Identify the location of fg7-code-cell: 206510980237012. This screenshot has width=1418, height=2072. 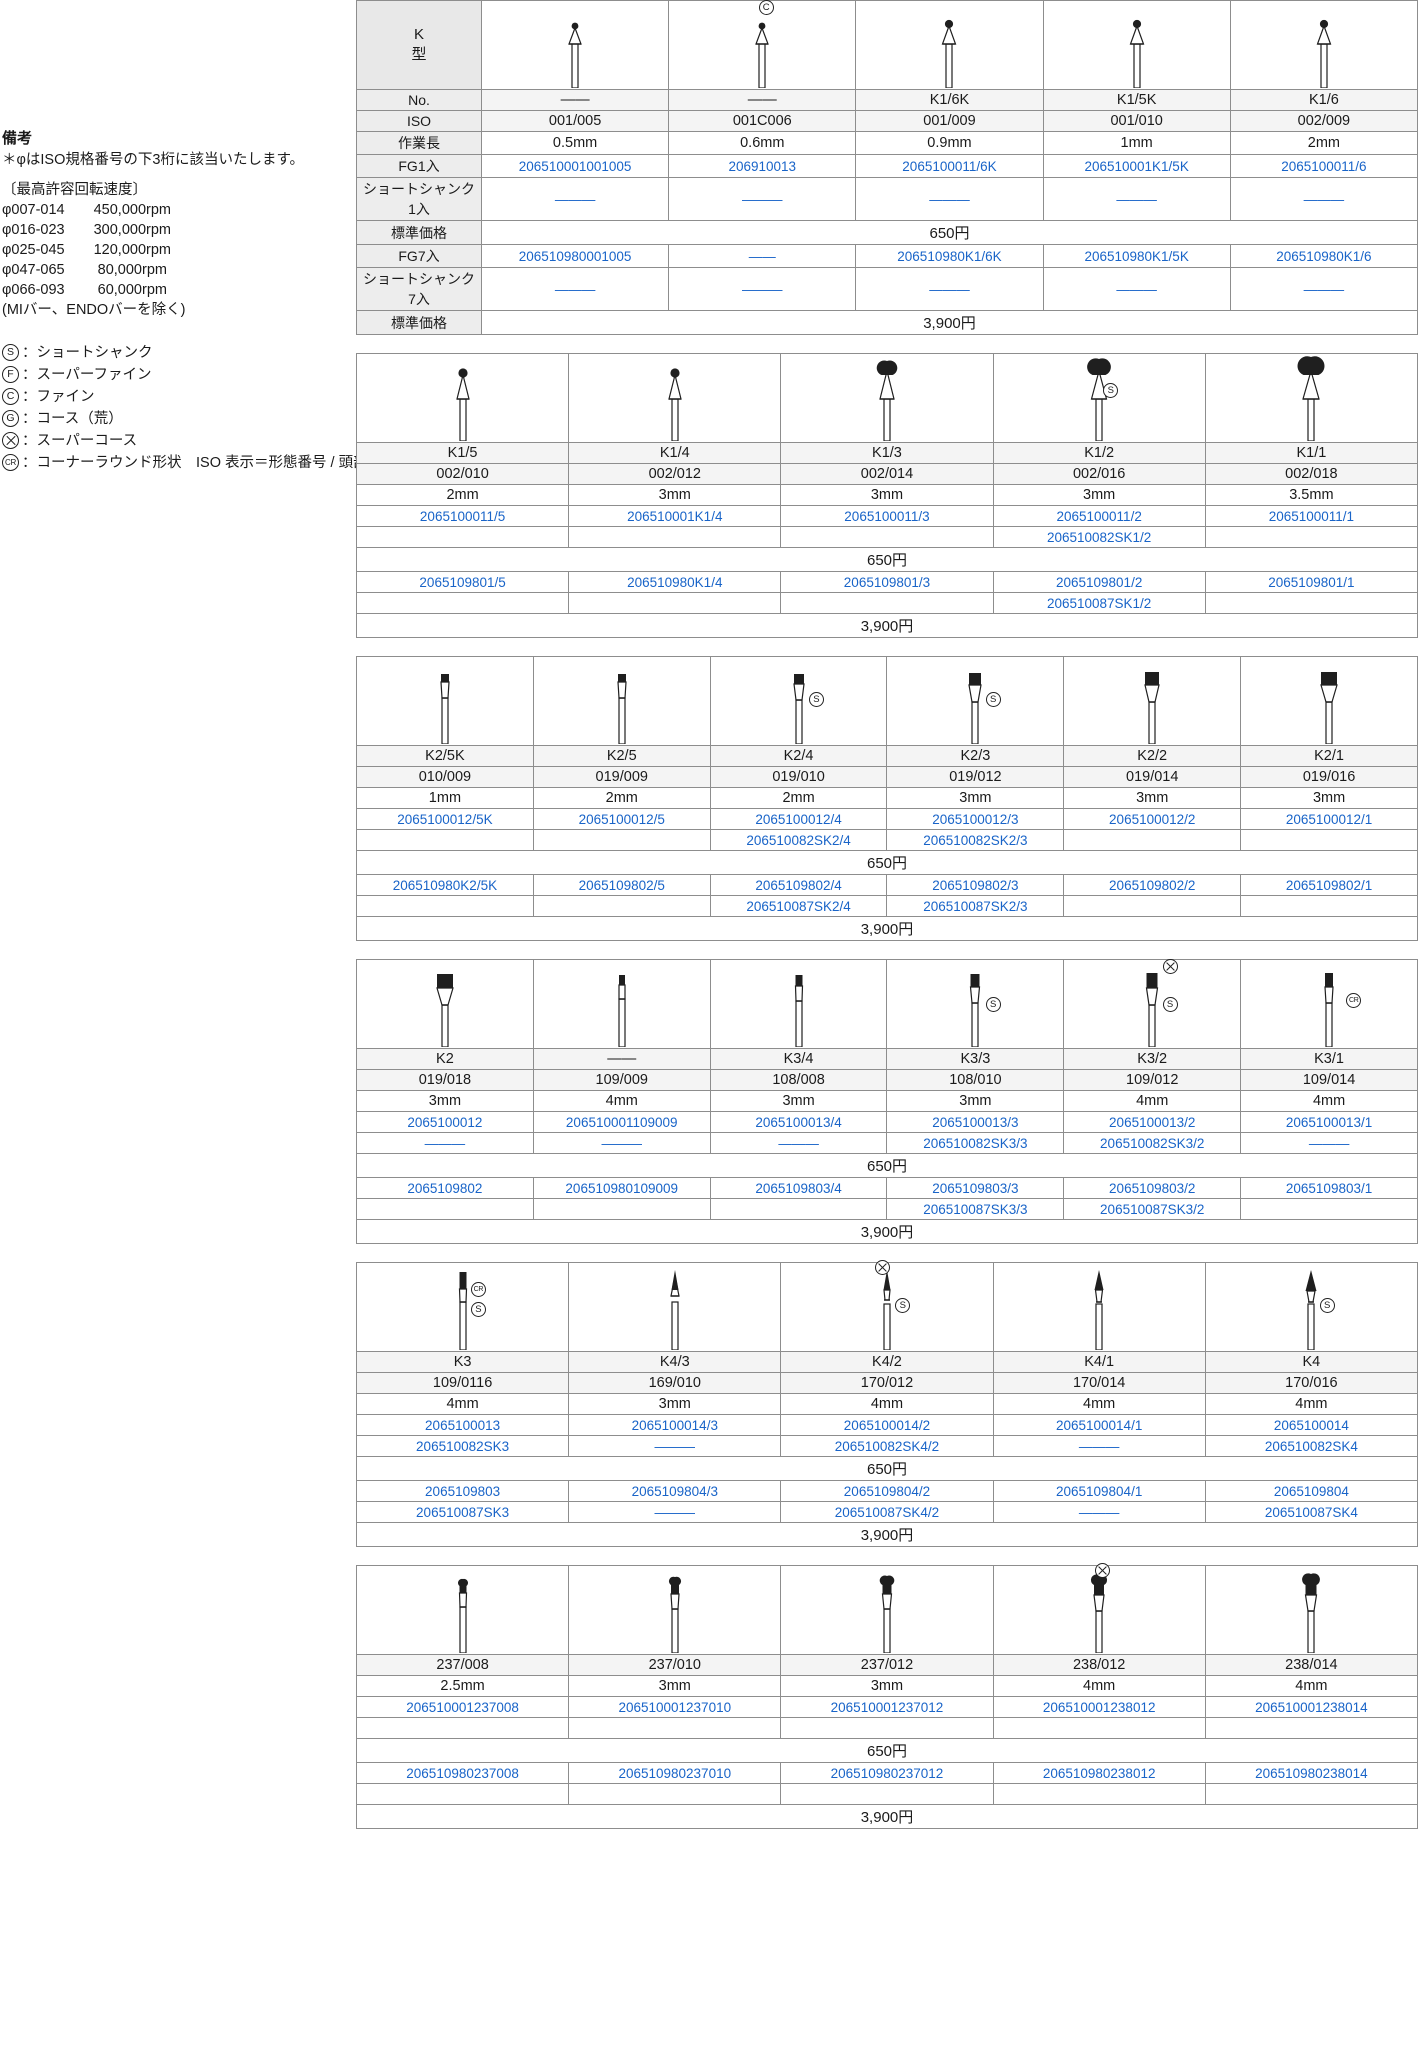
(887, 1773).